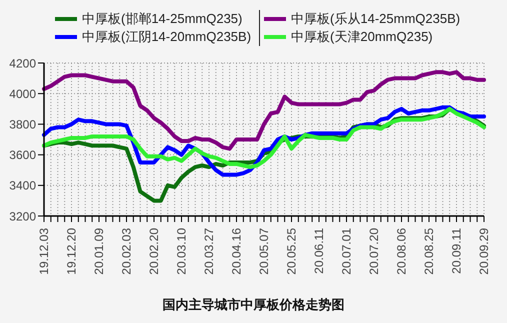 This screenshot has width=507, height=323. I want to click on y-tick-label: 3600, so click(22, 155).